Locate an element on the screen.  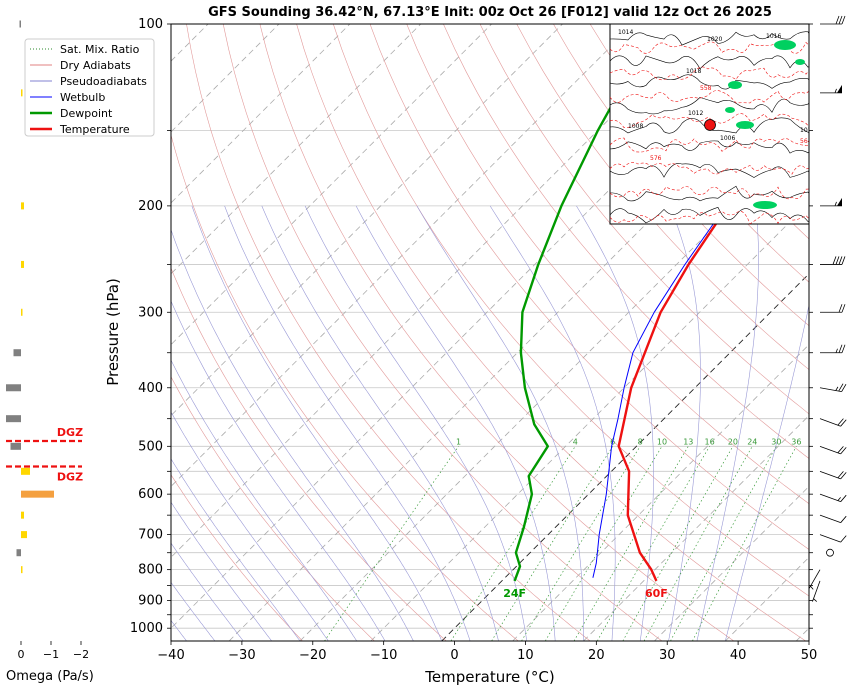
y-tick-label: 400 is located at coordinates (150, 388).